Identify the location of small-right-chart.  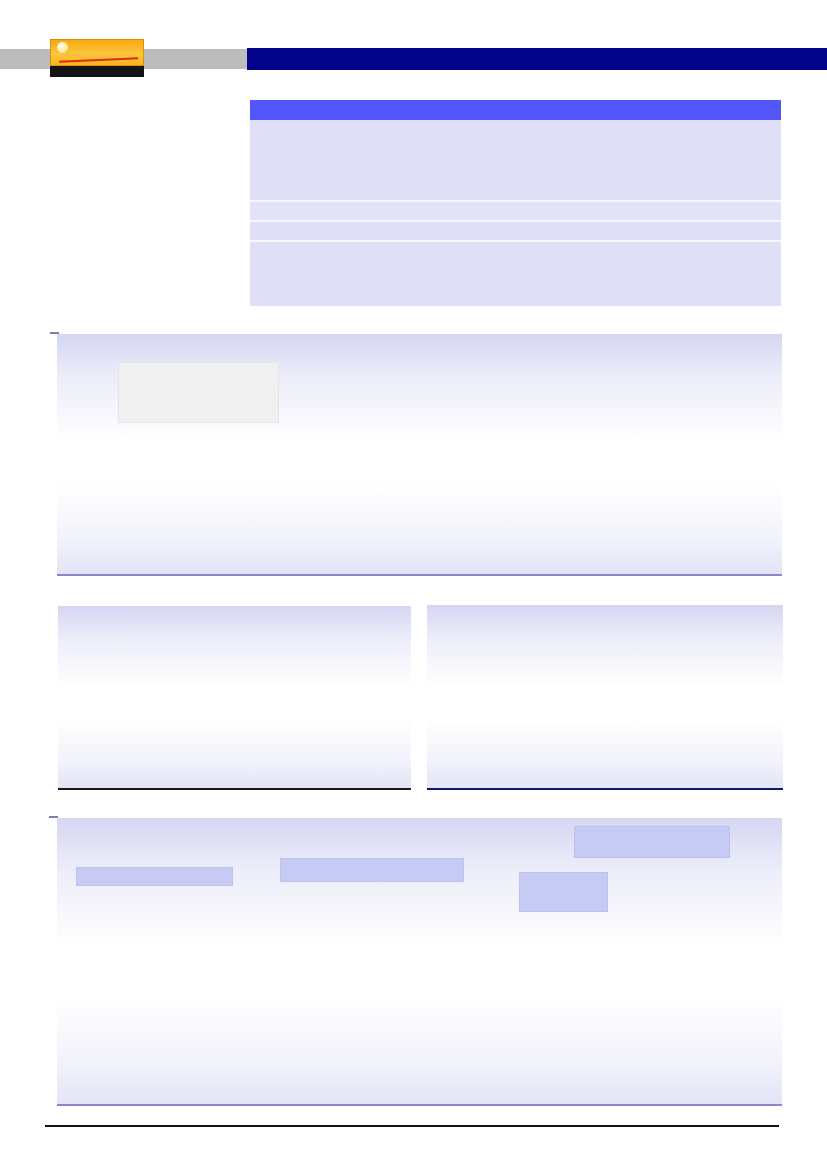
(605, 697).